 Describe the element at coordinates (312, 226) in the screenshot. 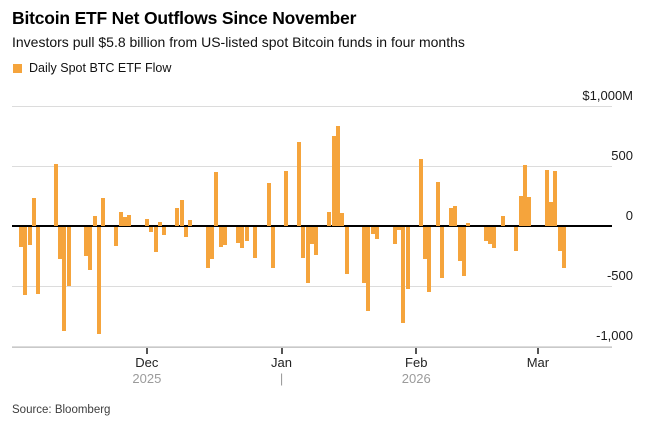

I see `zero-baseline` at that location.